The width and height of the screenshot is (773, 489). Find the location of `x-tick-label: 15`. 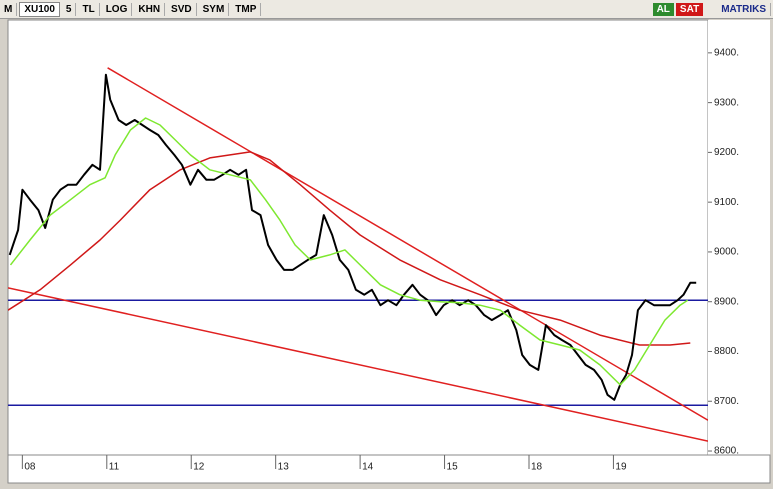

x-tick-label: 15 is located at coordinates (453, 467).